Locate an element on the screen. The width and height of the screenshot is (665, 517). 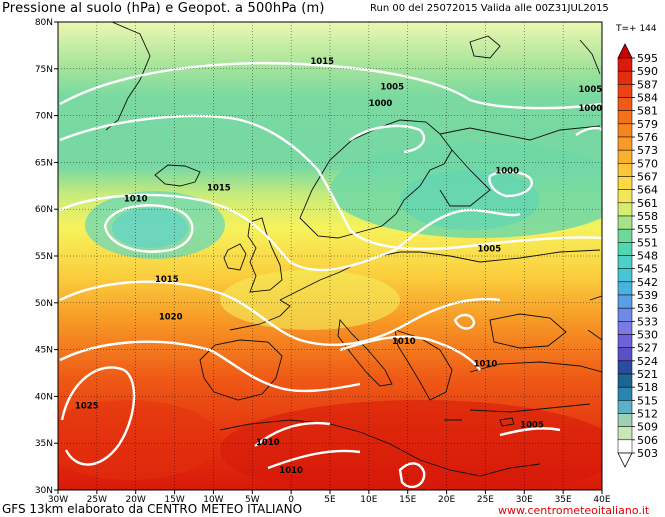
lat-tick-label: 55N is located at coordinates (44, 257).